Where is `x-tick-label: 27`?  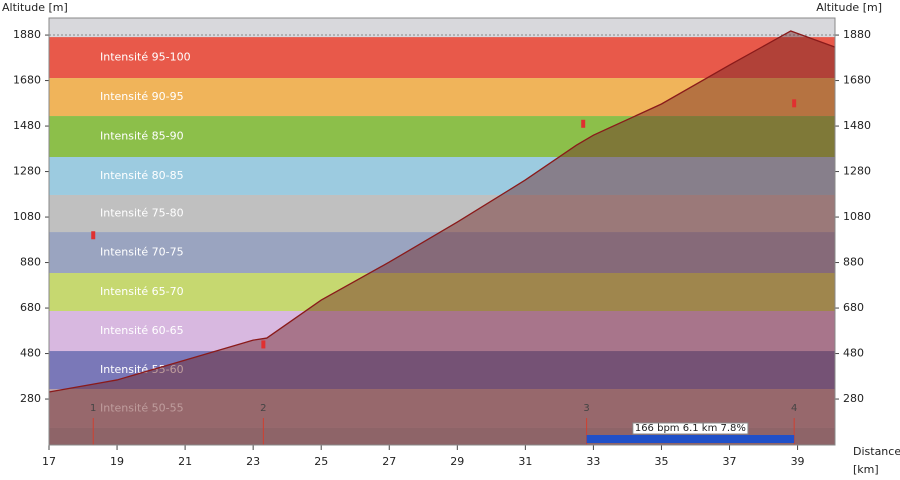 x-tick-label: 27 is located at coordinates (389, 461).